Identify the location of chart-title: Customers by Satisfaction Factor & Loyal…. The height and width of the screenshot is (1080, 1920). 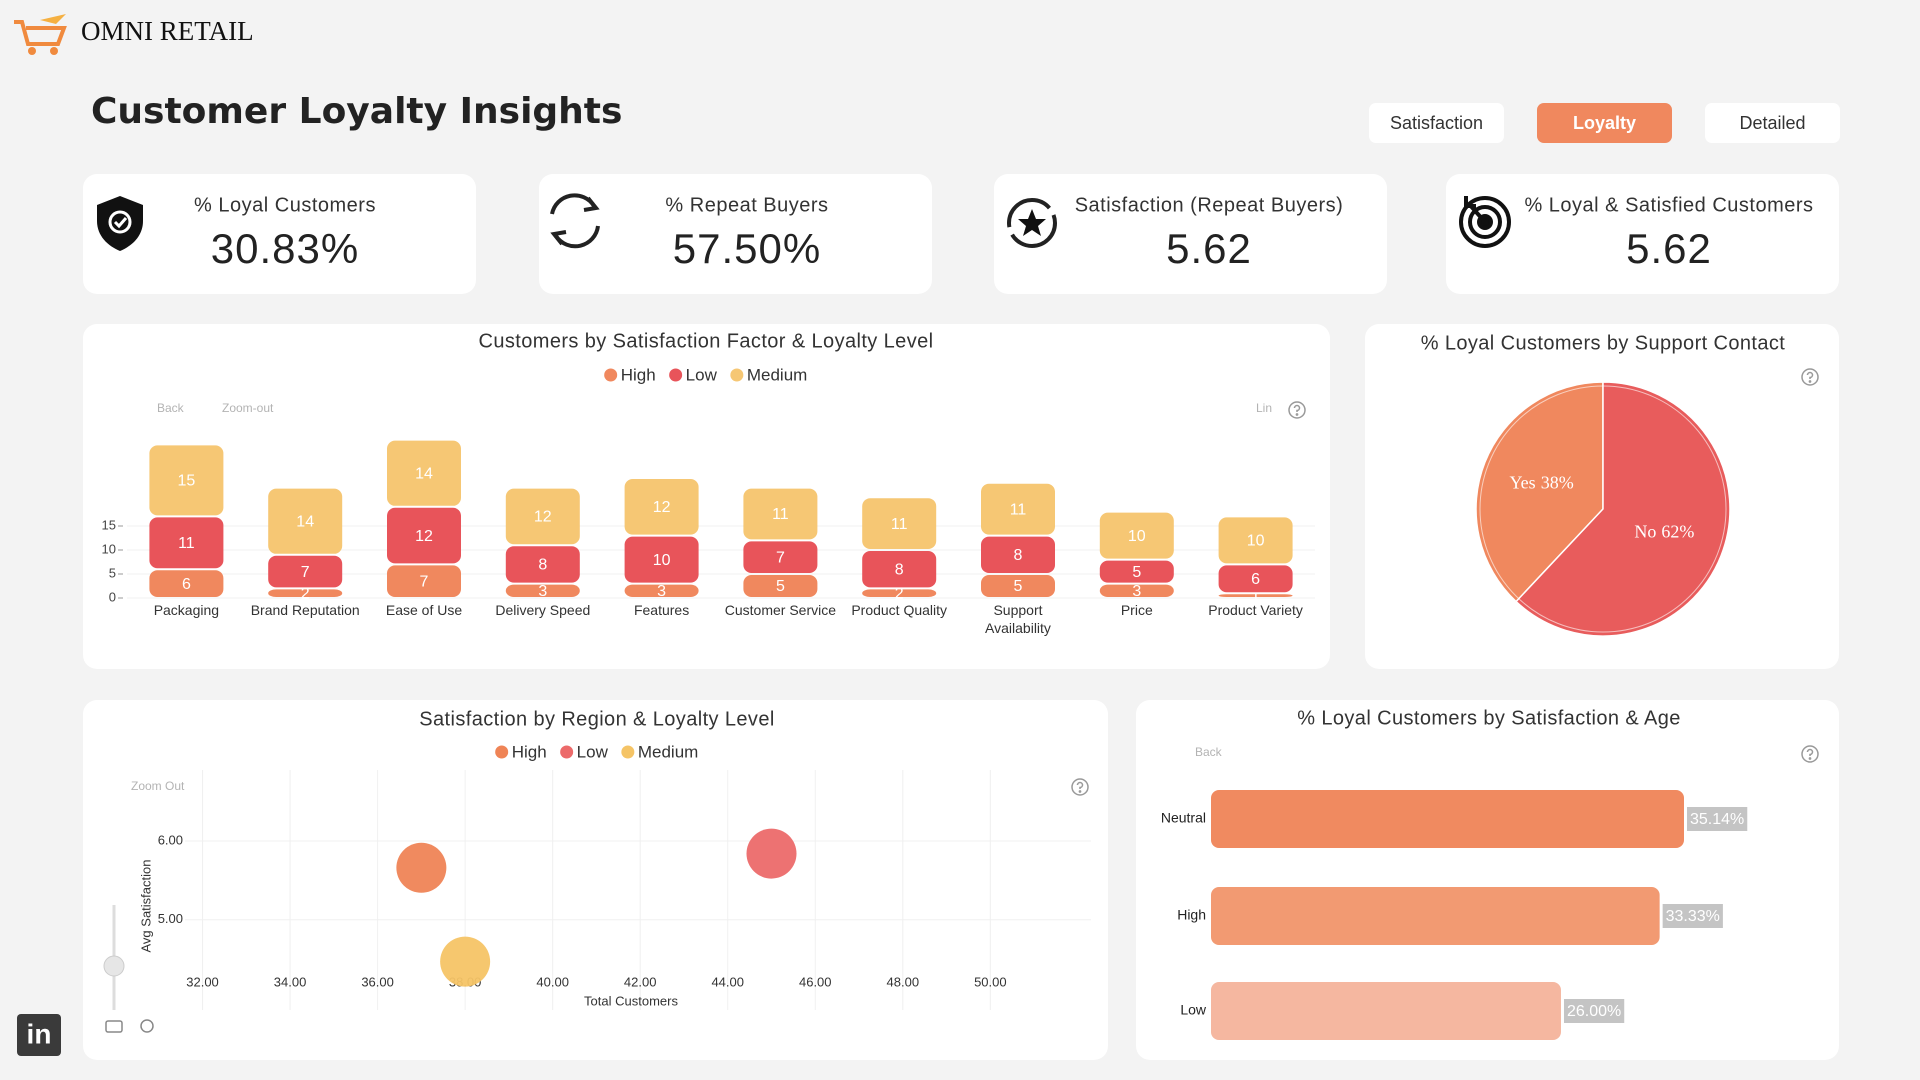
(706, 341).